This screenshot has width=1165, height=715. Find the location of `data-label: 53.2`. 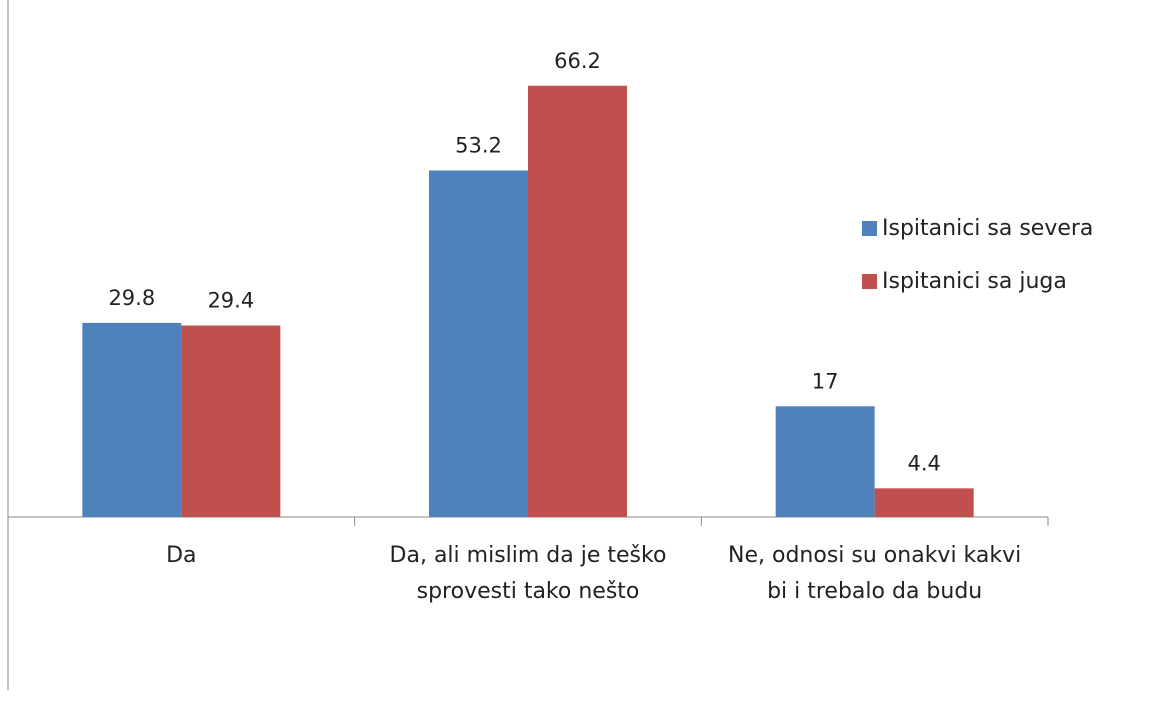

data-label: 53.2 is located at coordinates (478, 145).